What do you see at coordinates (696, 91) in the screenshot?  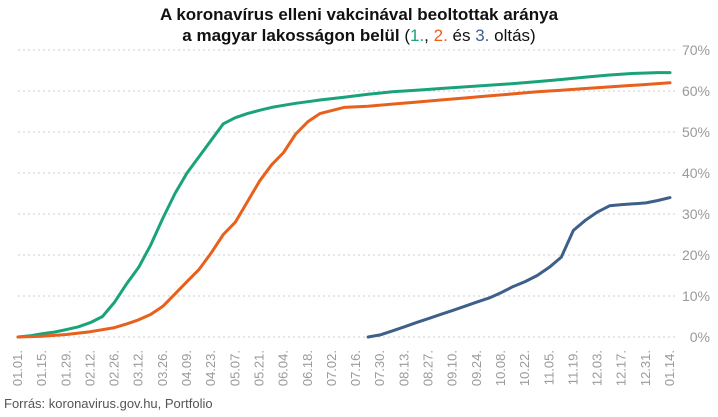 I see `y-tick-label: 60%` at bounding box center [696, 91].